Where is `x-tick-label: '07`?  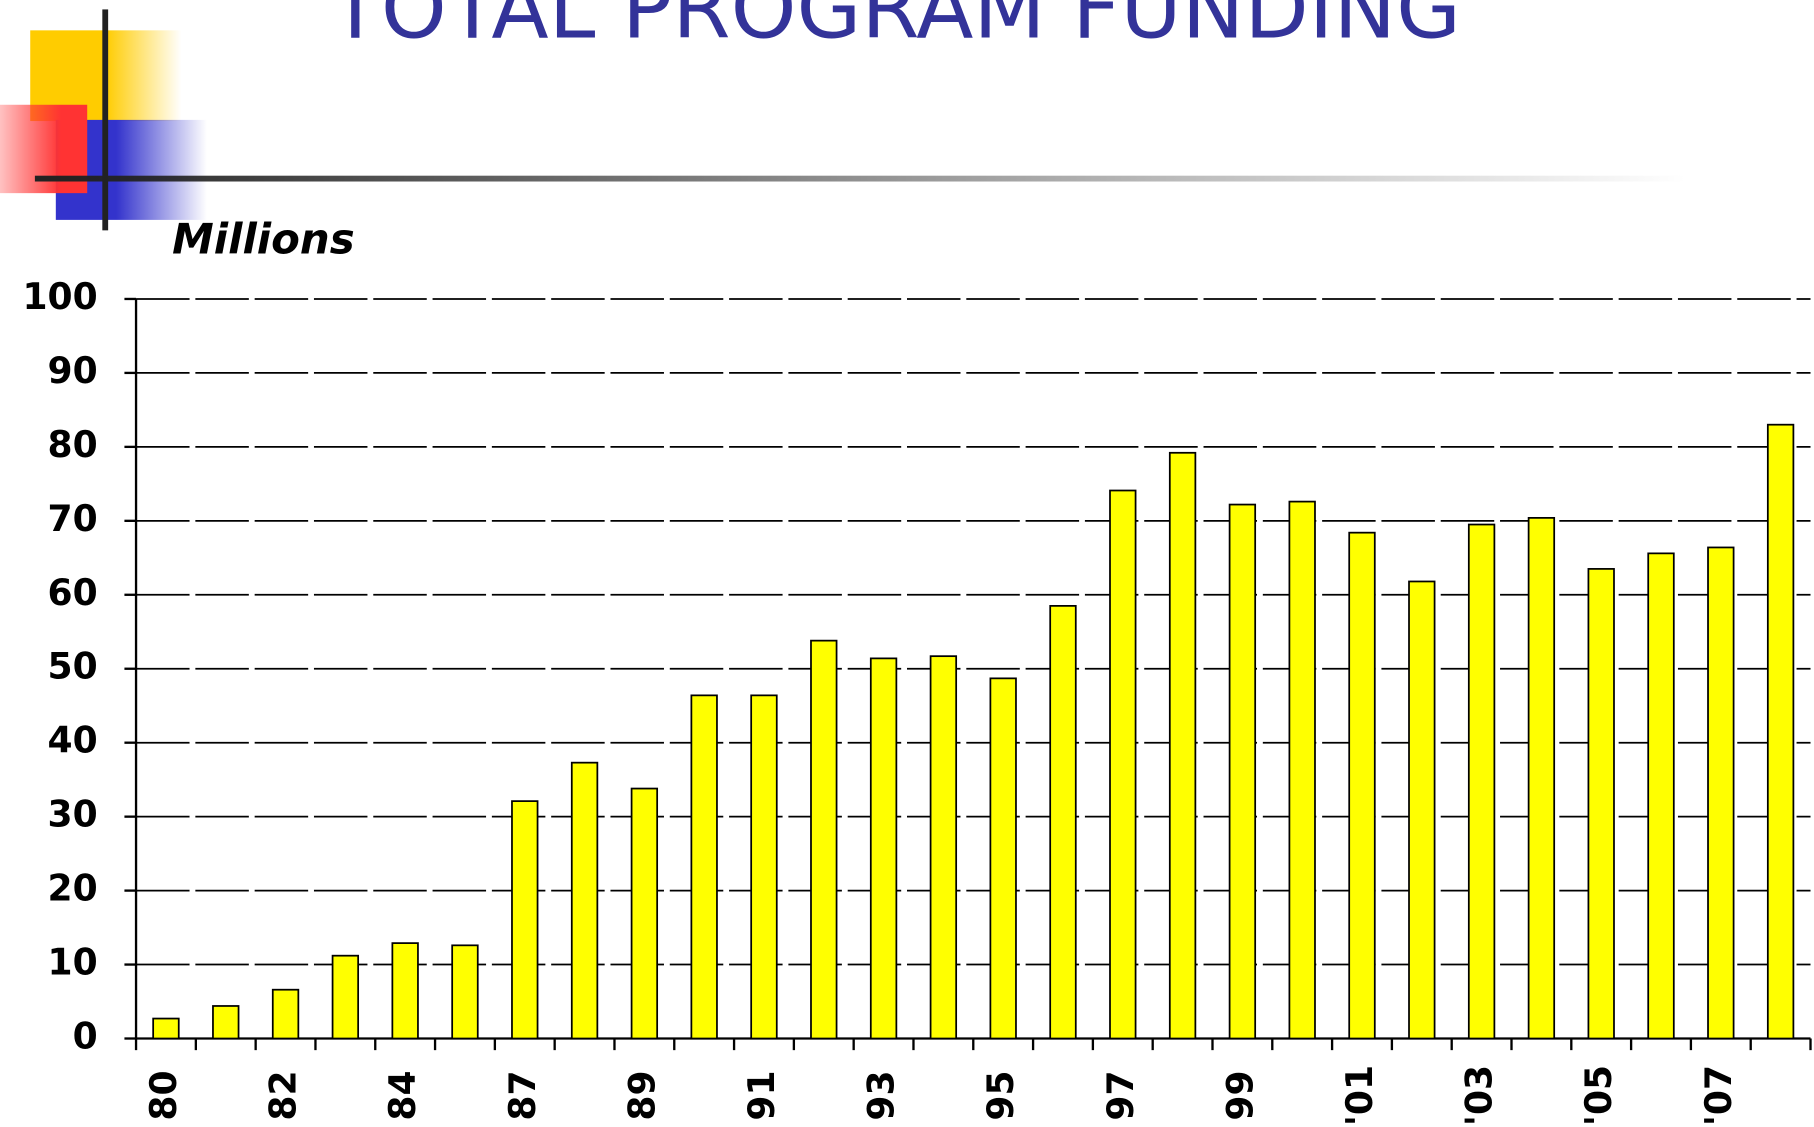
x-tick-label: '07 is located at coordinates (1719, 1095).